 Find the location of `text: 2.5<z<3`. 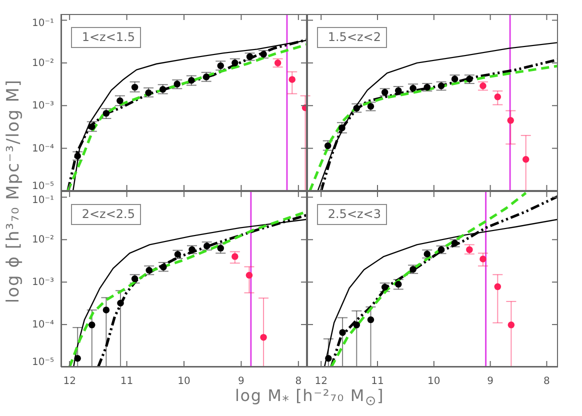

text: 2.5<z<3 is located at coordinates (352, 214).